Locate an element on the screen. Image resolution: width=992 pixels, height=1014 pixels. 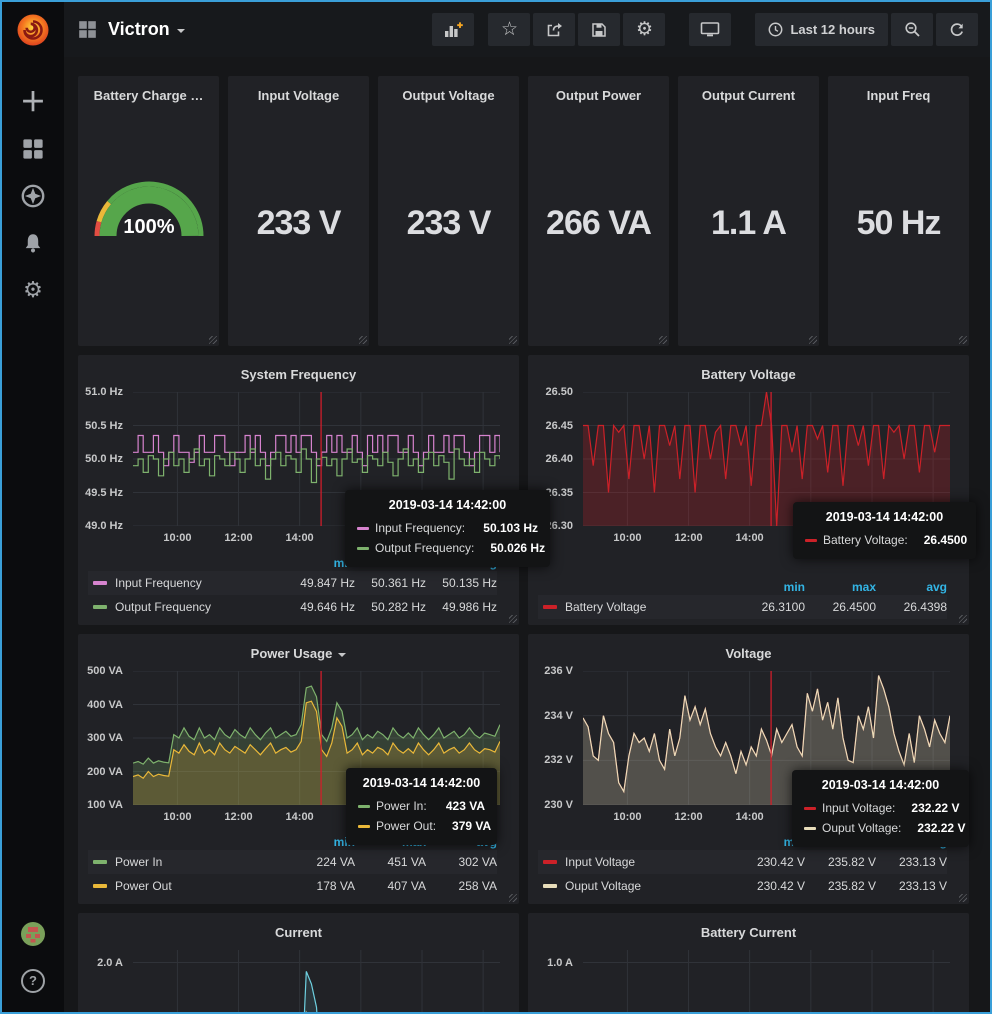
gauge: 100% is located at coordinates (148, 205).